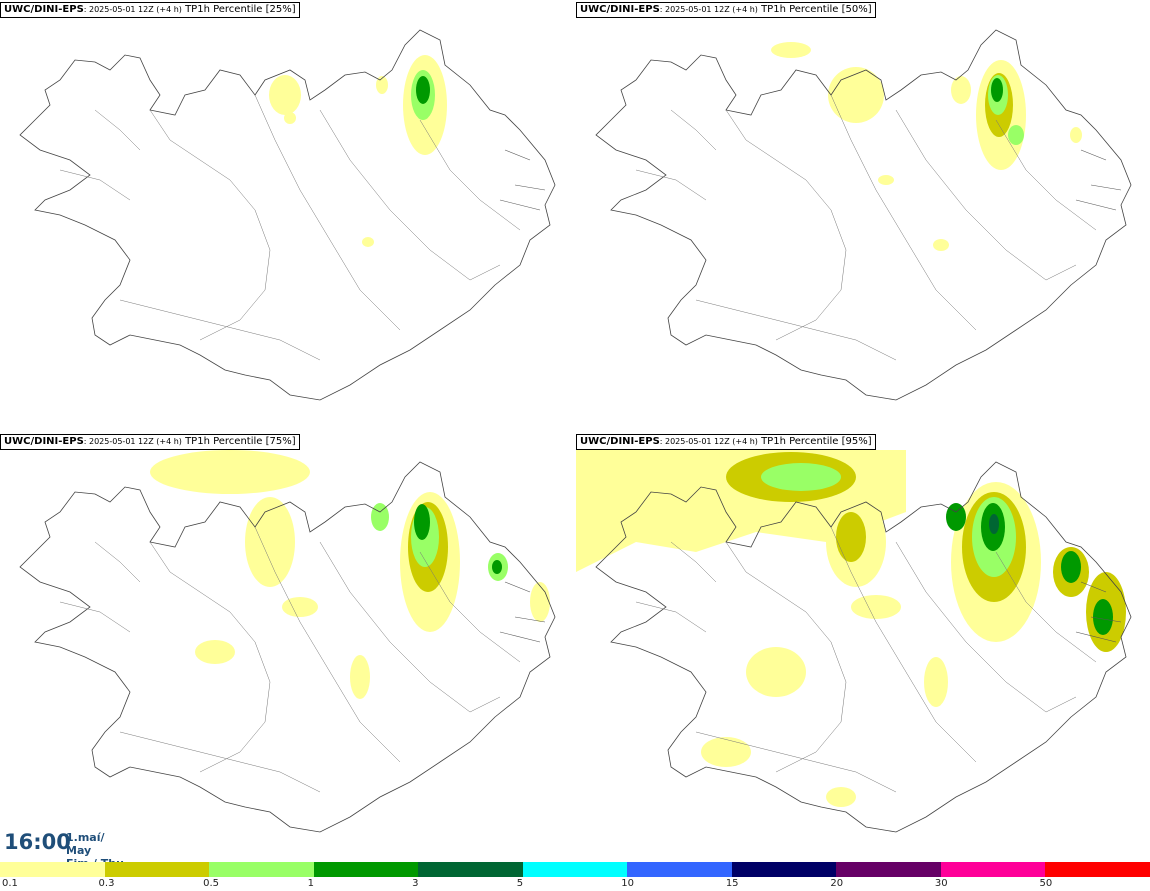 This screenshot has width=1150, height=891. Describe the element at coordinates (1046, 883) in the screenshot. I see `legend-label: 50` at that location.